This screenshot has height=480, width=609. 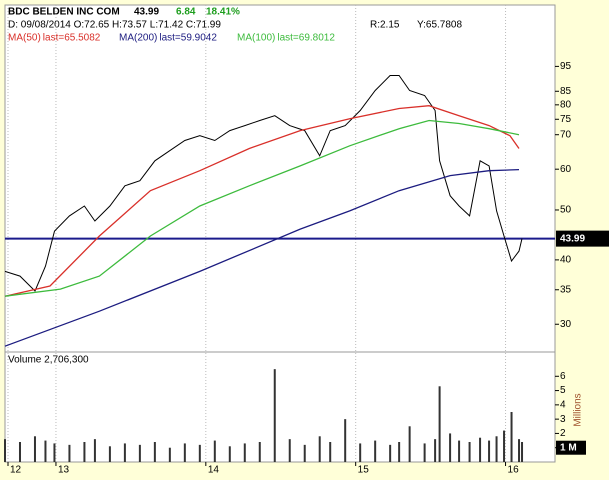 I want to click on y-tick-label: 40, so click(x=566, y=260).